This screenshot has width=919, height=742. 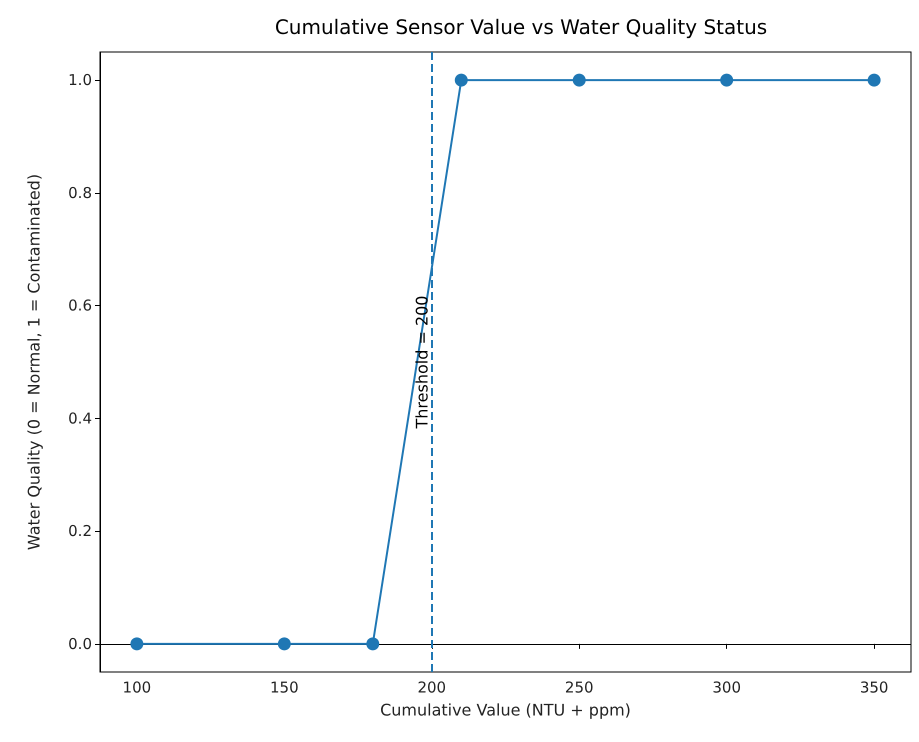 What do you see at coordinates (80, 531) in the screenshot?
I see `y-tick-label: 0.2` at bounding box center [80, 531].